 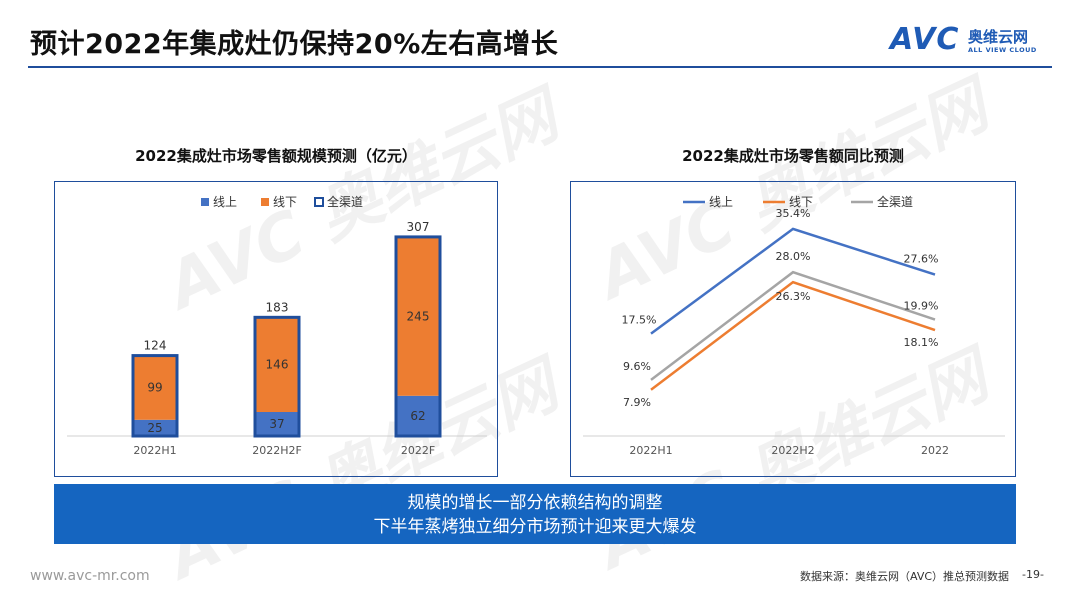 I want to click on banner-line-1: 规模的增长一部分依赖结构的调整, so click(x=535, y=503).